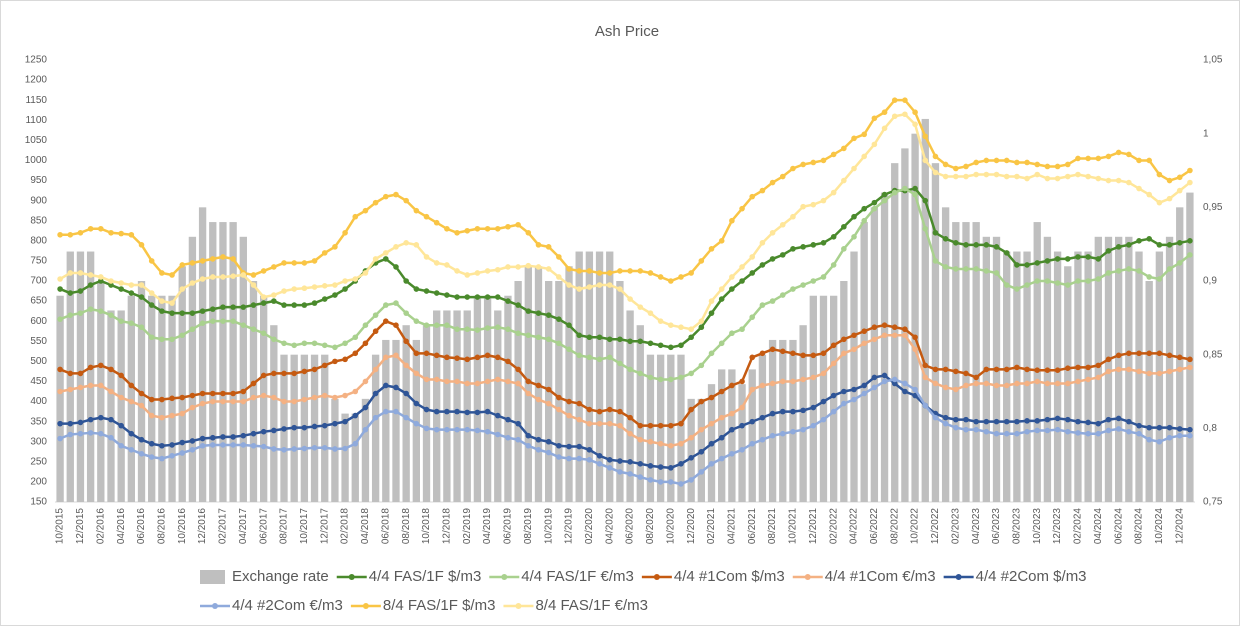  Describe the element at coordinates (1179, 526) in the screenshot. I see `x-tick-label: 12/2024` at that location.